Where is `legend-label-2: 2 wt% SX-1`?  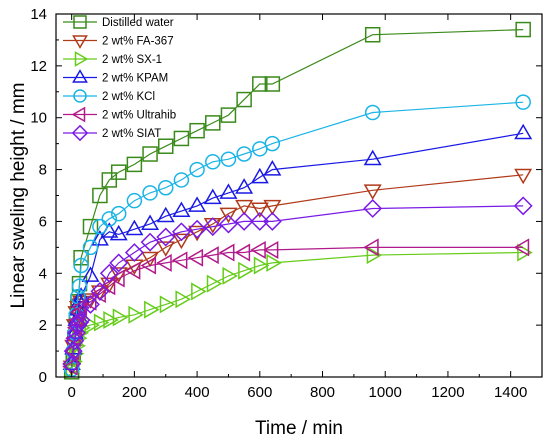
legend-label-2: 2 wt% SX-1 is located at coordinates (132, 60).